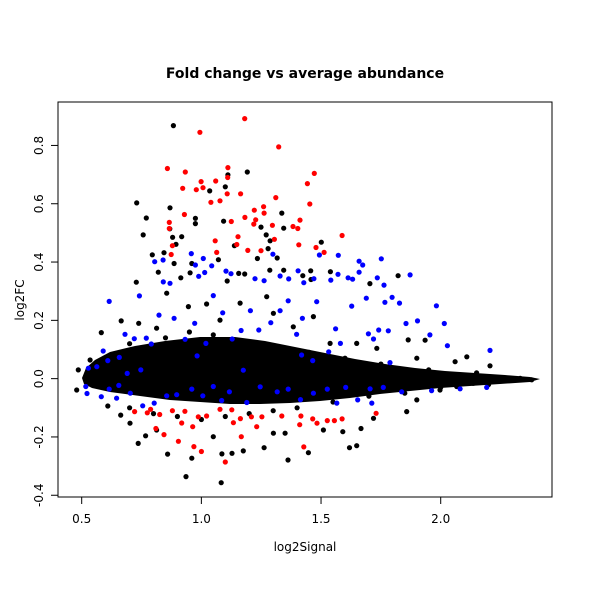 The width and height of the screenshot is (600, 600). What do you see at coordinates (440, 519) in the screenshot?
I see `x-tick-label: 2.0` at bounding box center [440, 519].